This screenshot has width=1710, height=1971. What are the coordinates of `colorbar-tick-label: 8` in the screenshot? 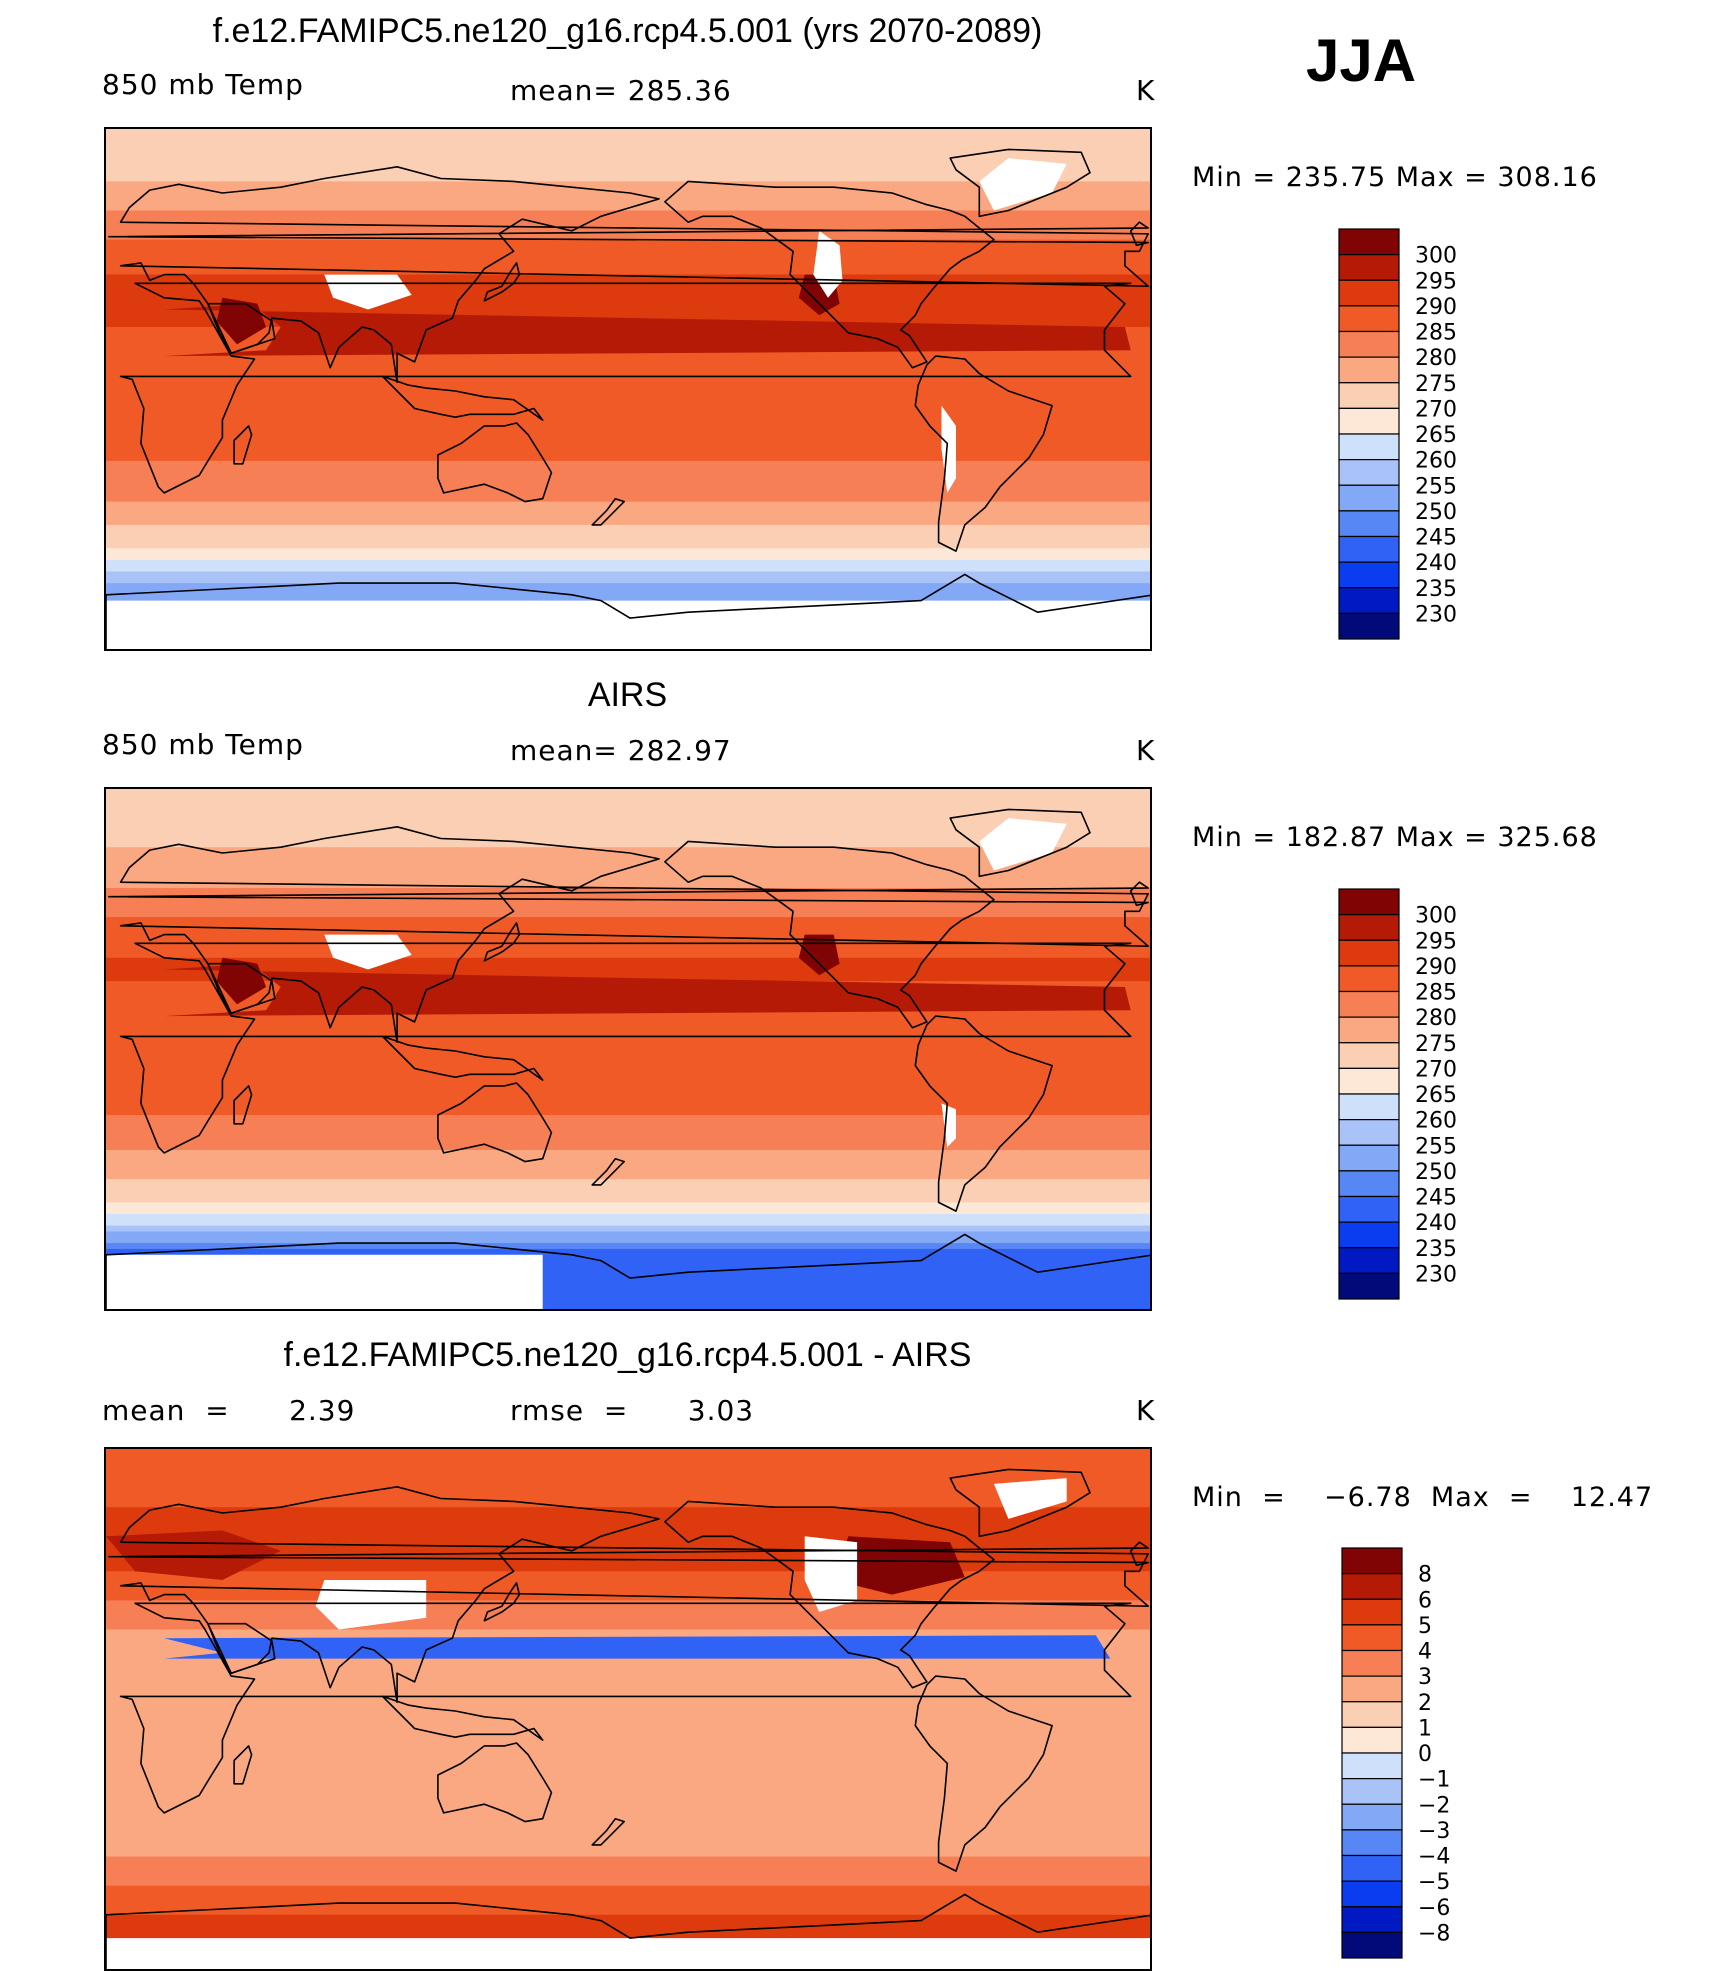 It's located at (1425, 1575).